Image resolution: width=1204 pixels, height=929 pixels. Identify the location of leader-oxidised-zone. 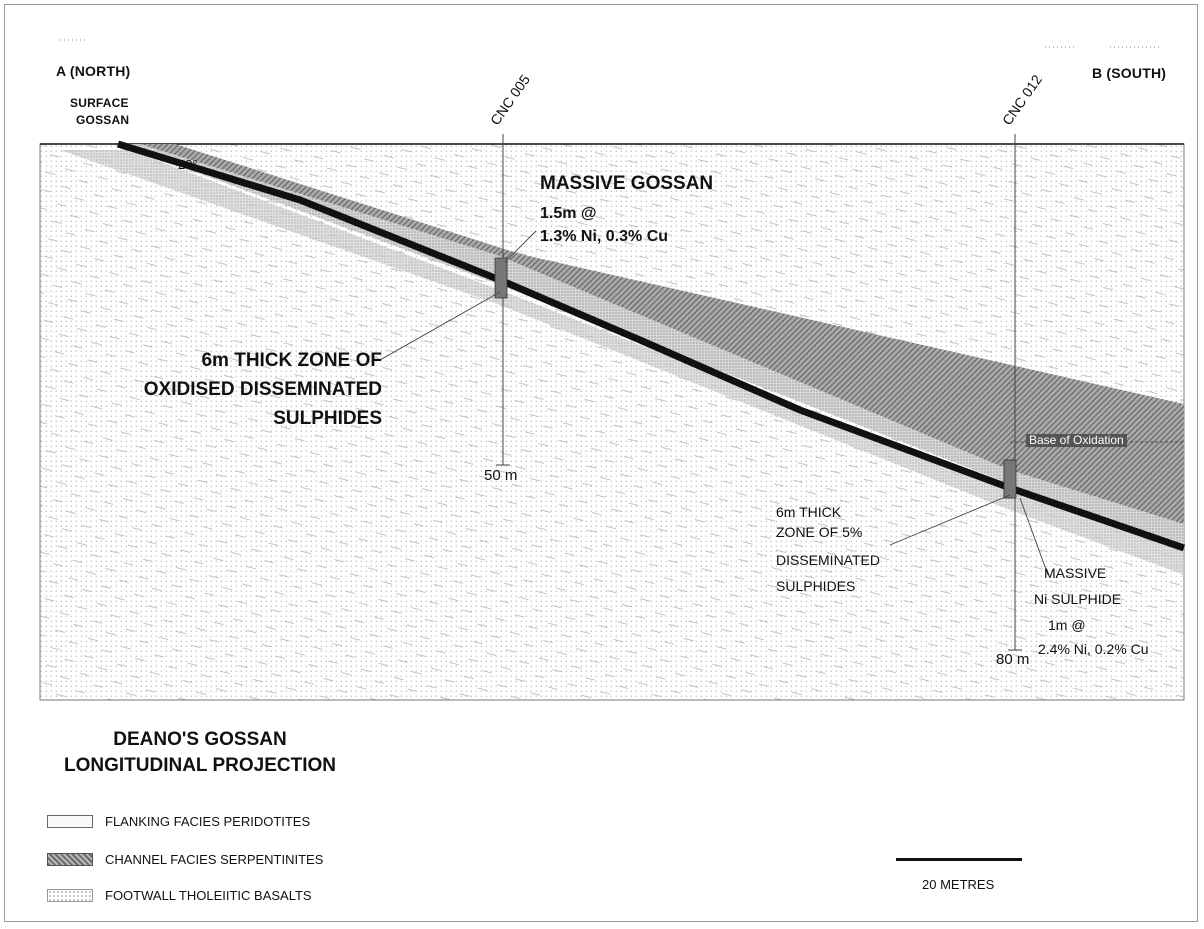
(440, 326).